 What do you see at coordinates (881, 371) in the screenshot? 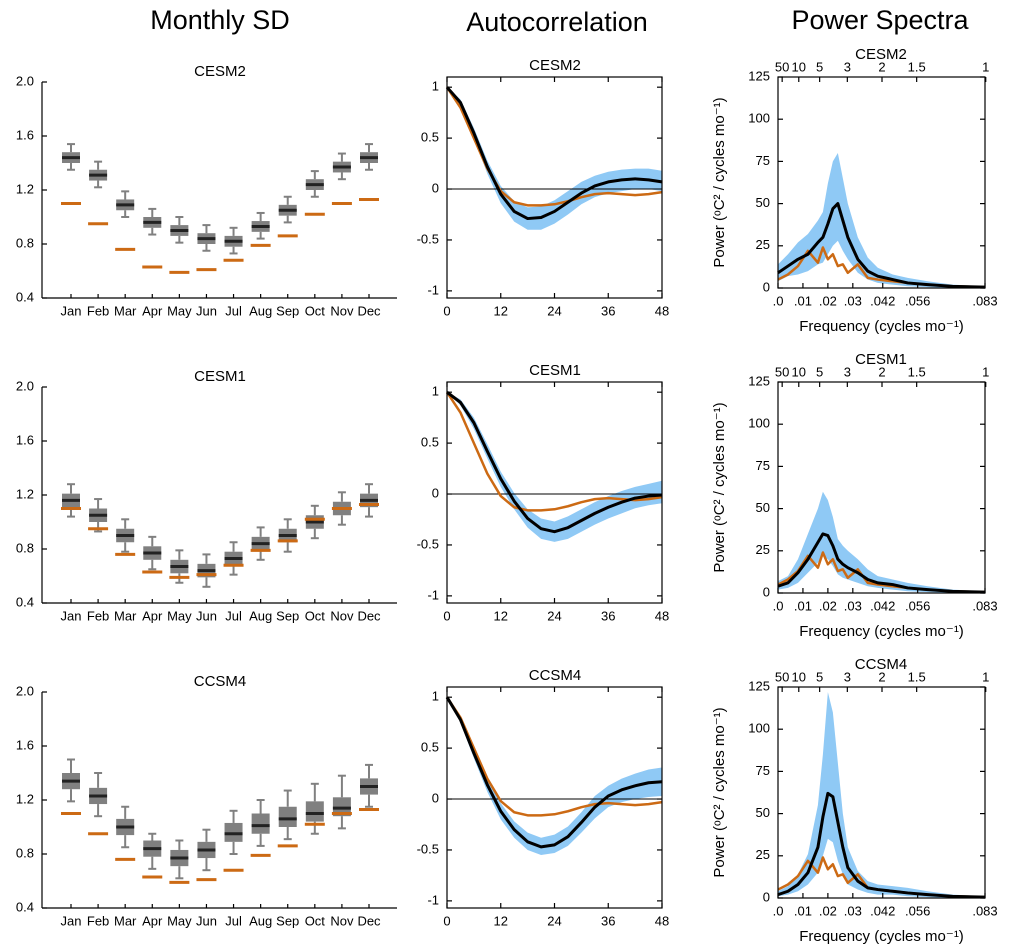
I see `x2-tick-label: 2` at bounding box center [881, 371].